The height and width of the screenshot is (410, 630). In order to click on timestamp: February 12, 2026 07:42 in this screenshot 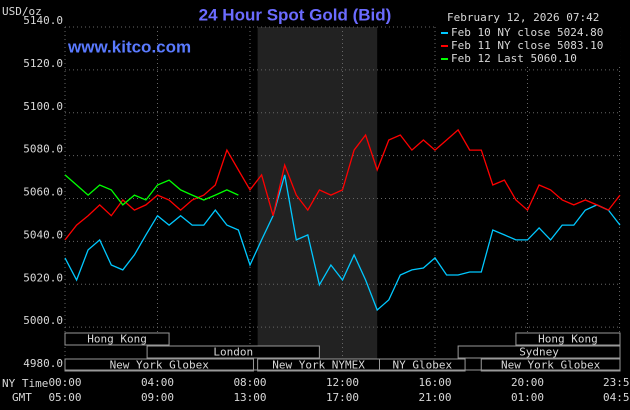, I will do `click(523, 17)`.